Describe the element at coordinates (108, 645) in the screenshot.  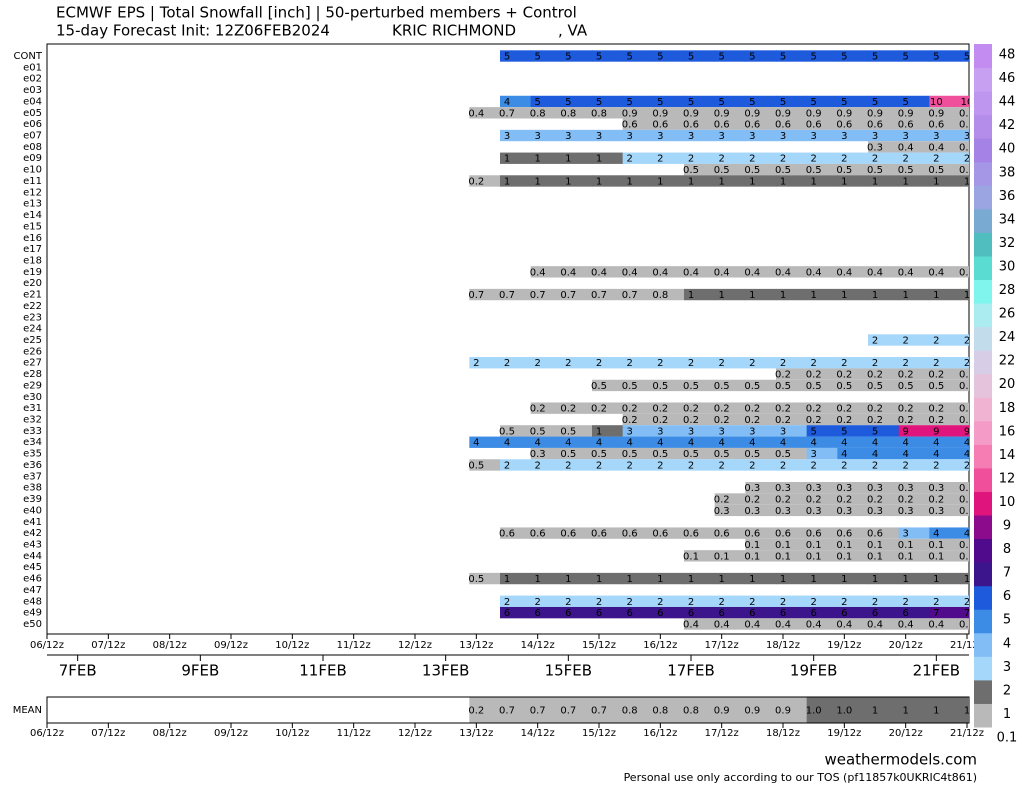
I see `x-tick-label: 07/12z` at that location.